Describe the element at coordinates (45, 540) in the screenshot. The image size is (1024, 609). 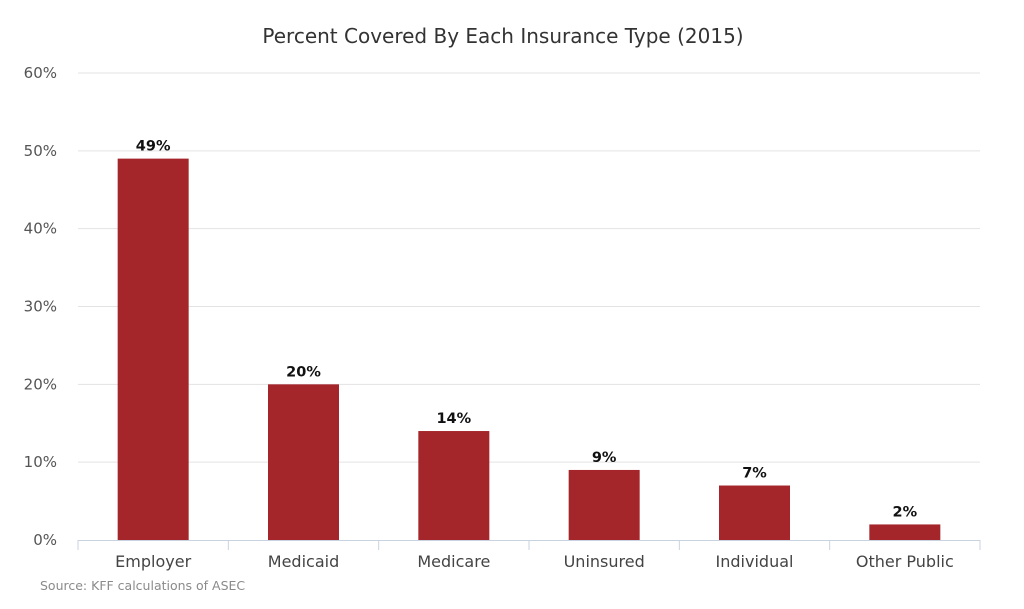
I see `y-tick-label: 0%` at that location.